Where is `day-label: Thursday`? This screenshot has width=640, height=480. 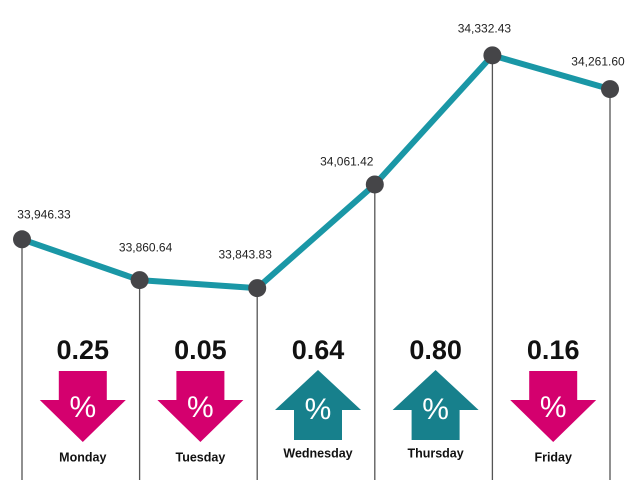
day-label: Thursday is located at coordinates (435, 453).